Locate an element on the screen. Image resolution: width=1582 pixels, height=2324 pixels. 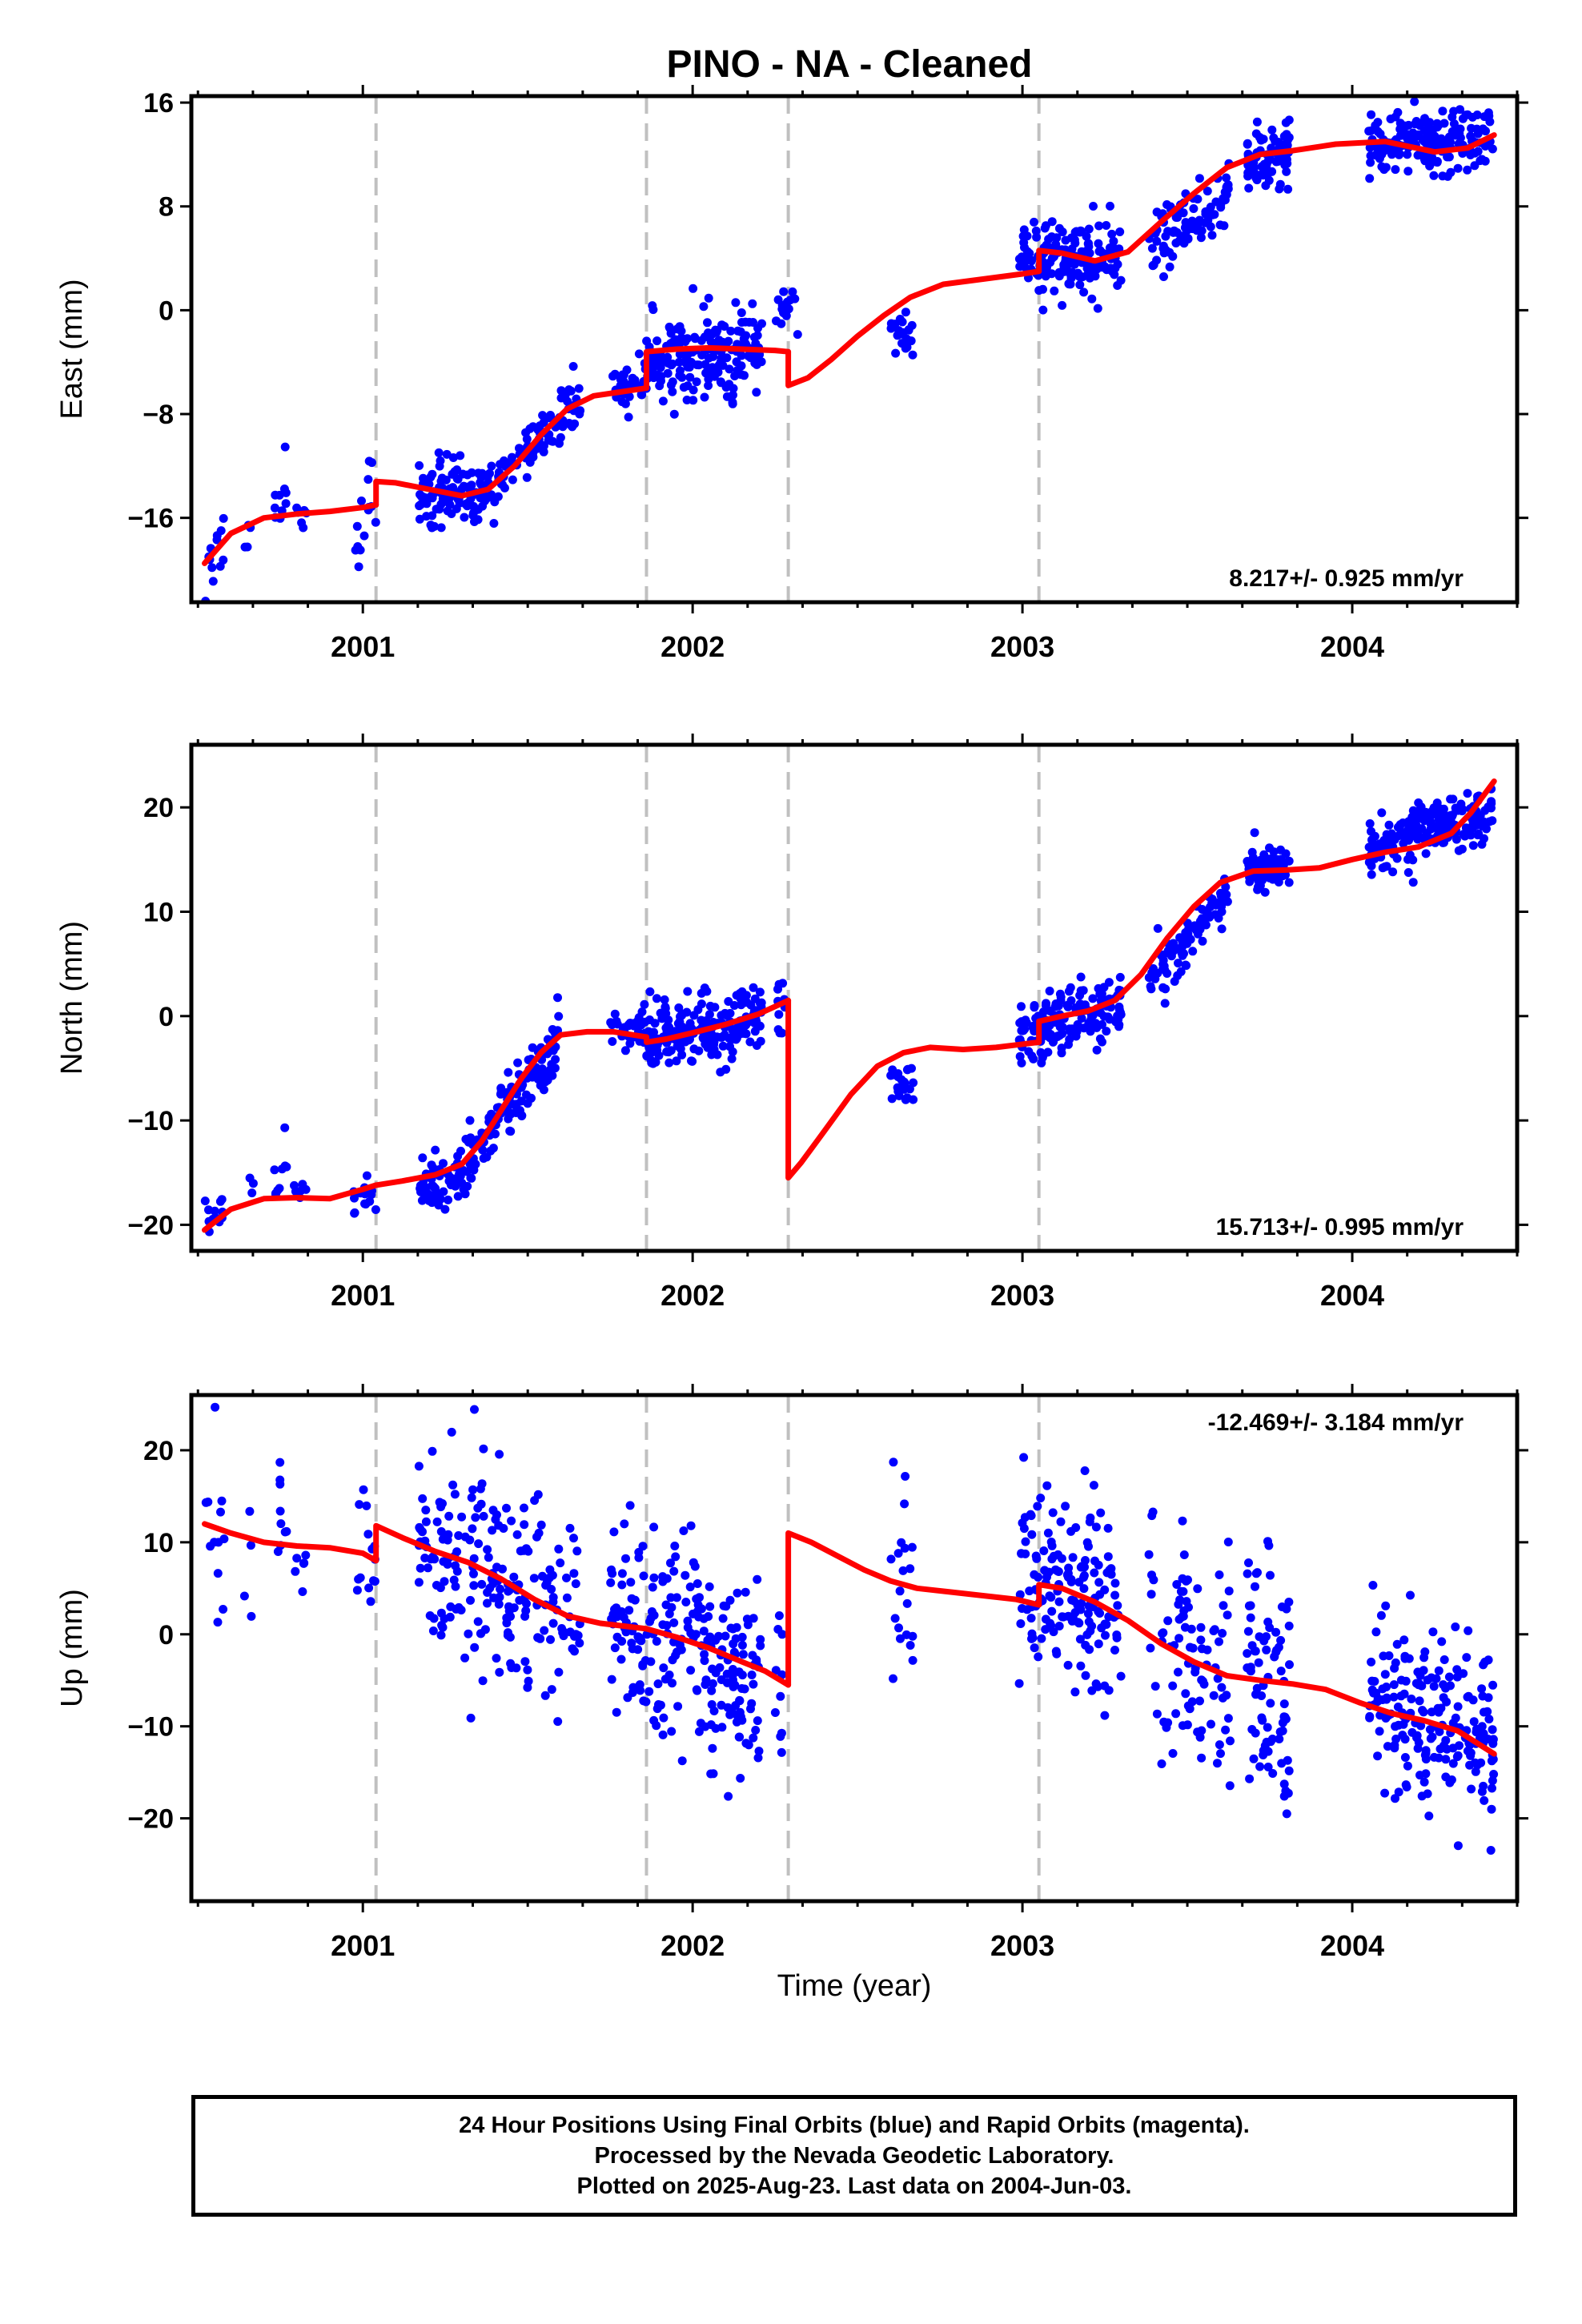
y-tick-label-up-4: 20 is located at coordinates (158, 1451).